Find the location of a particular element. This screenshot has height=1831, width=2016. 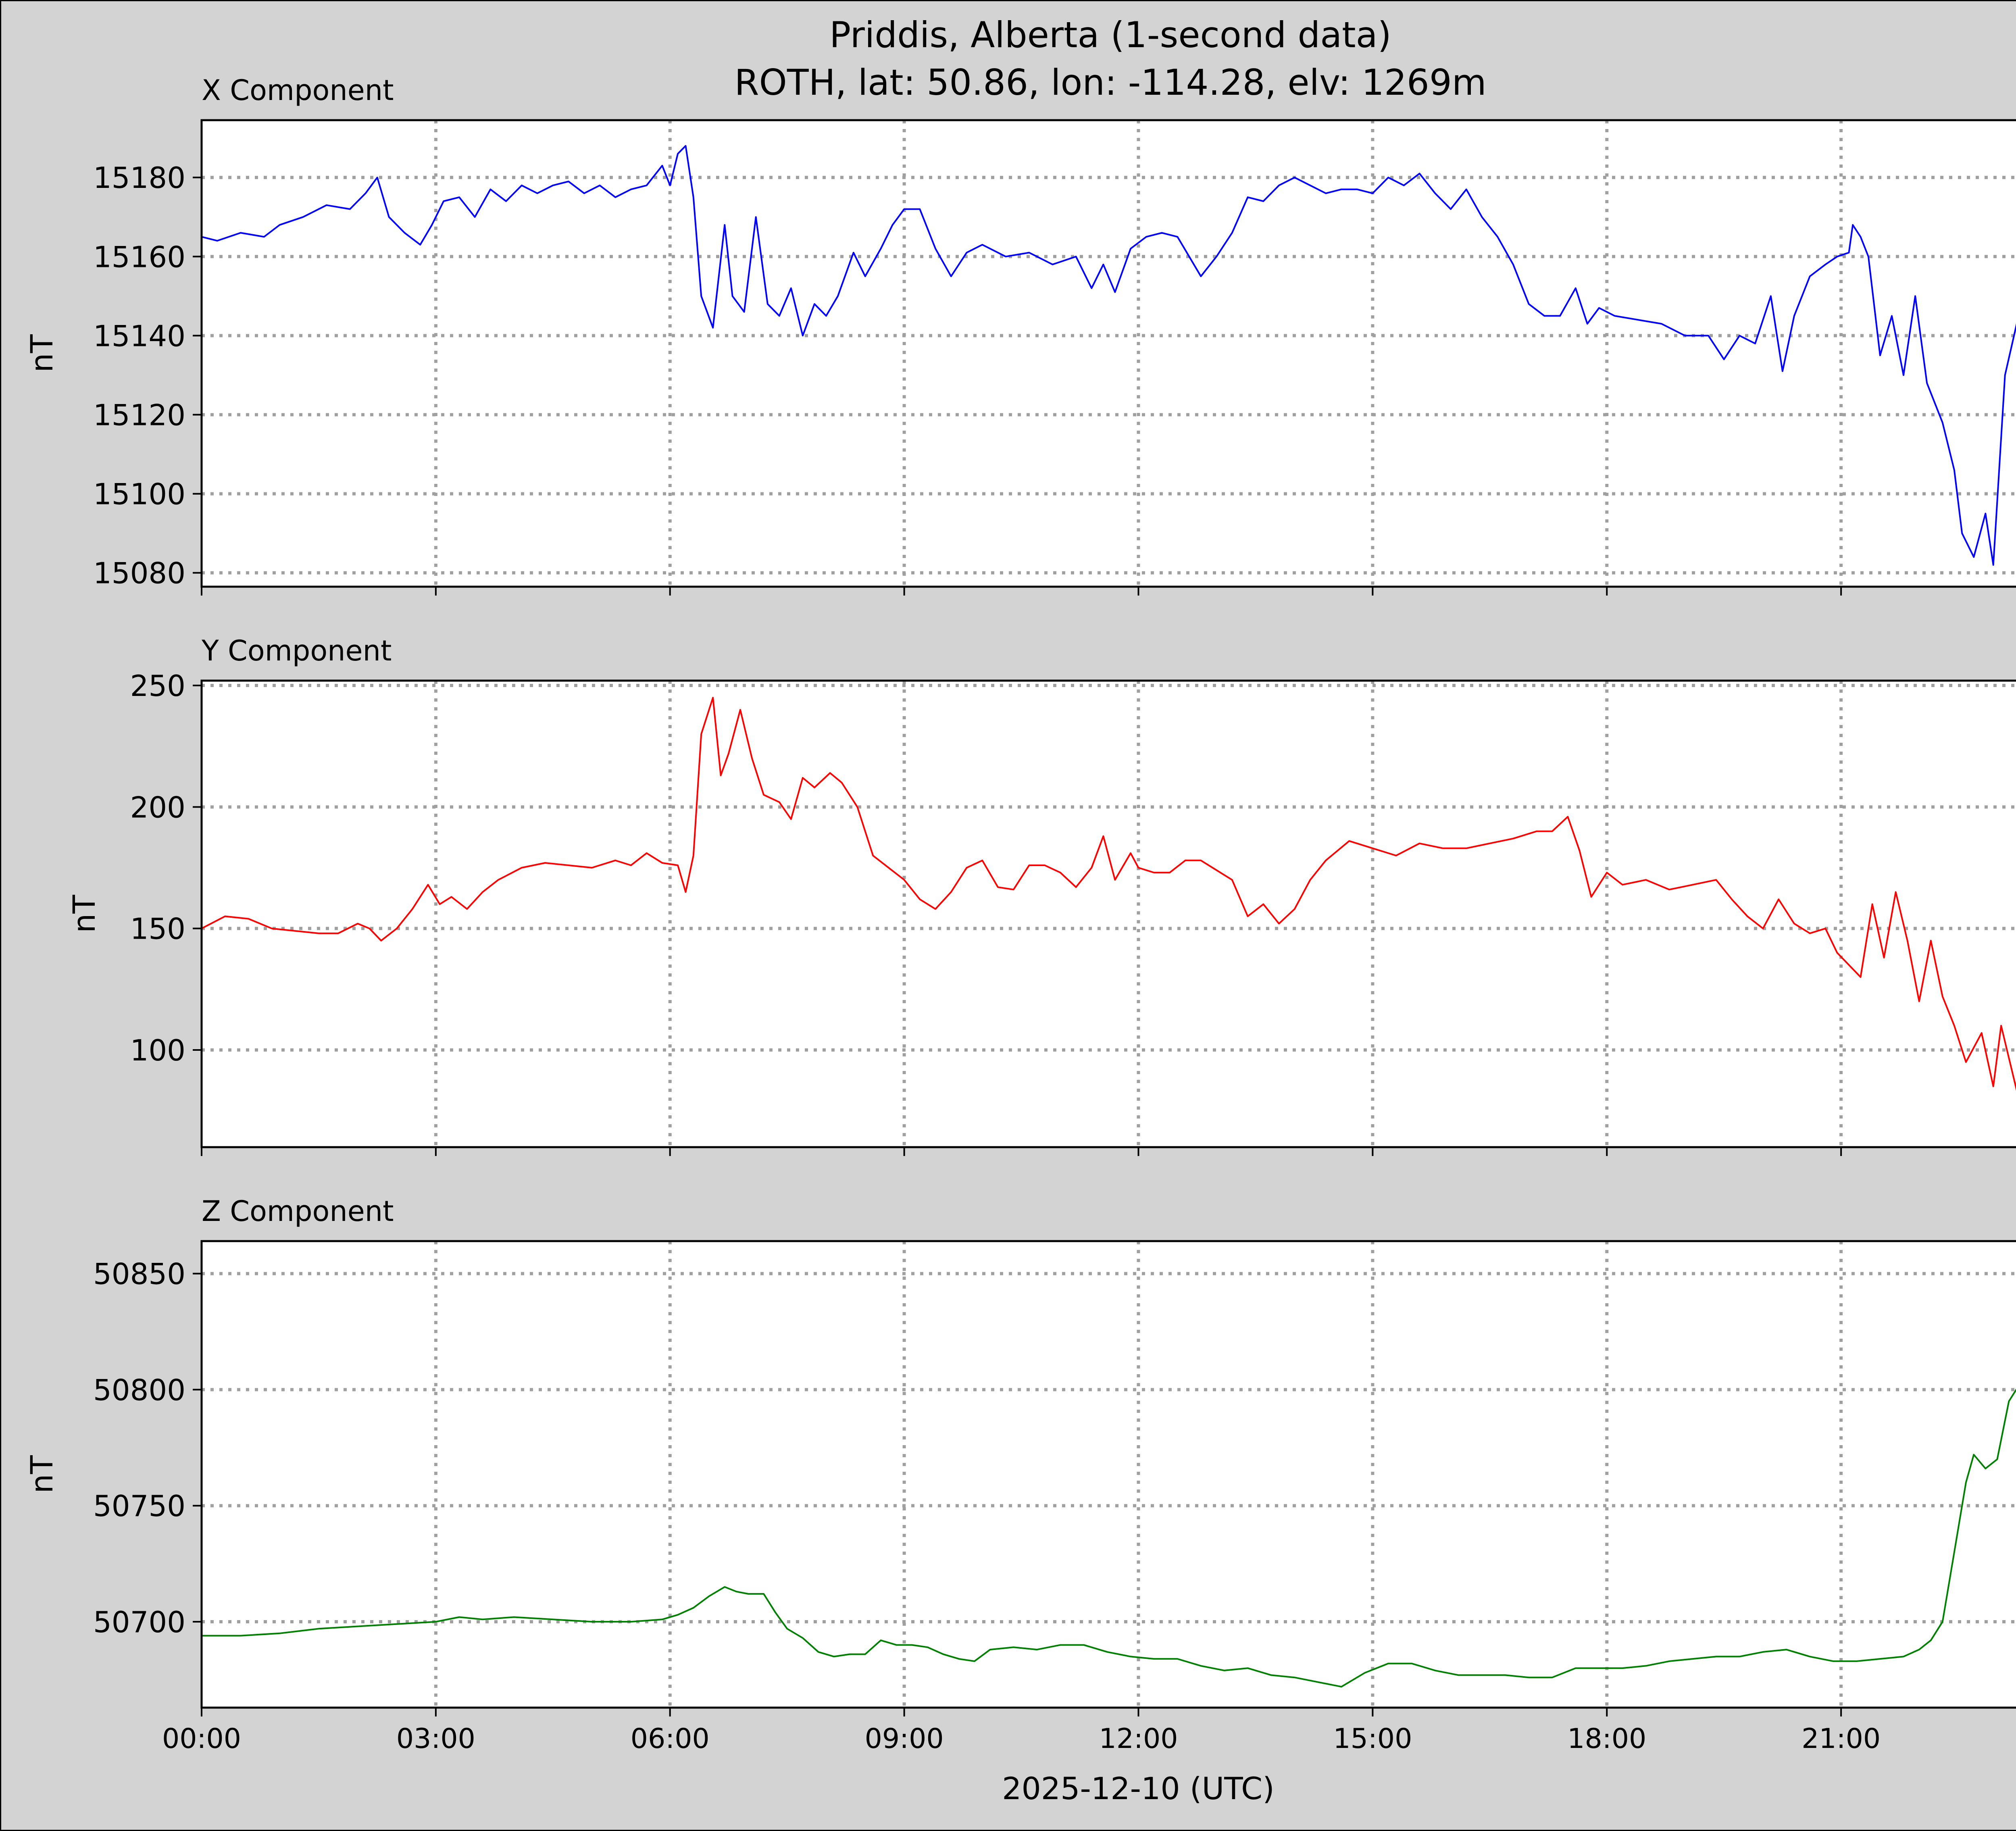

y-tick-label: 250 is located at coordinates (157, 686).